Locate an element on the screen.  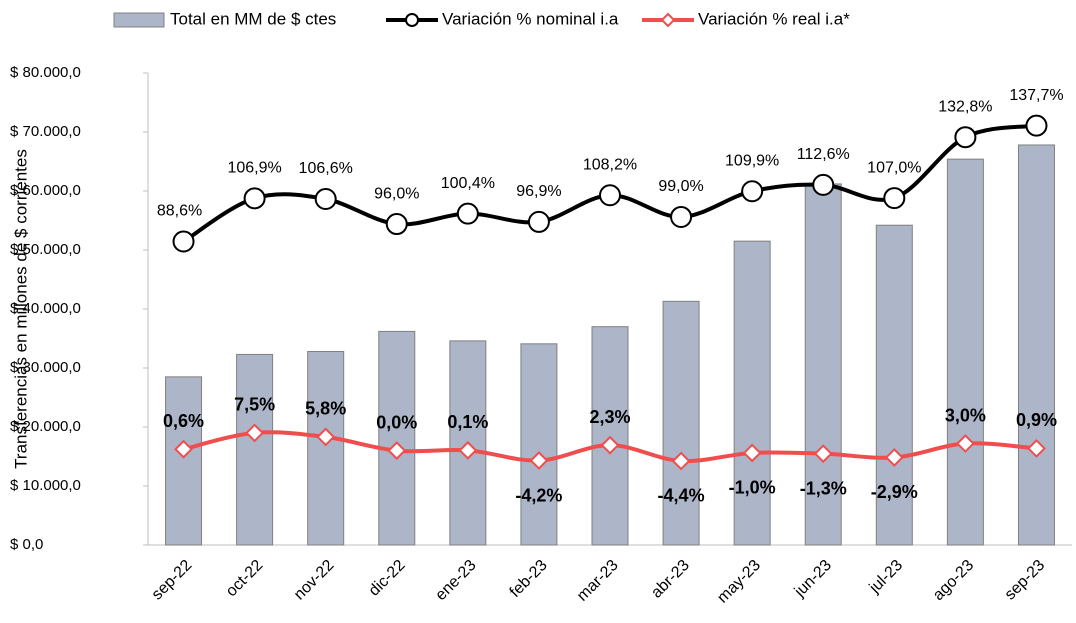
x-tick-label: abr-23 is located at coordinates (670, 579).